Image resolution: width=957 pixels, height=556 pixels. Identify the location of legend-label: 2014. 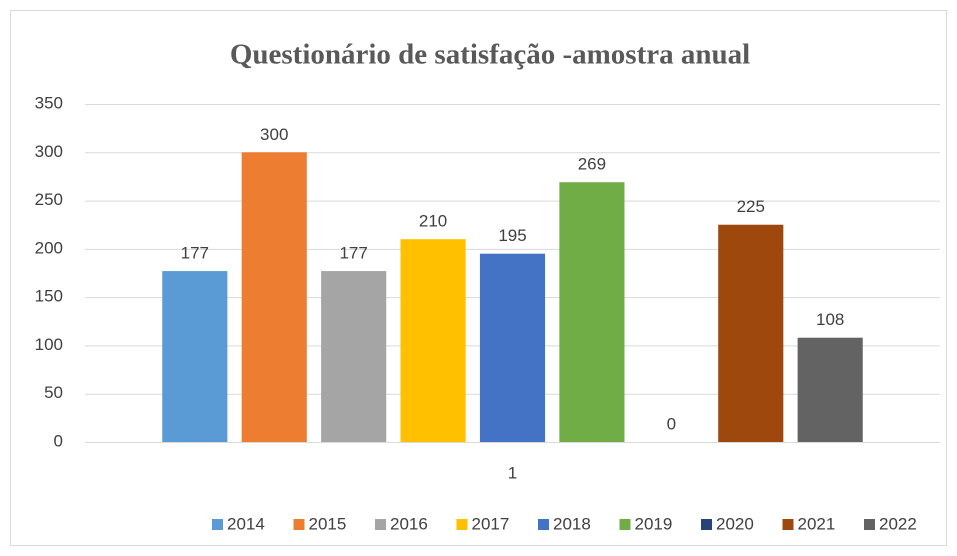
(246, 523).